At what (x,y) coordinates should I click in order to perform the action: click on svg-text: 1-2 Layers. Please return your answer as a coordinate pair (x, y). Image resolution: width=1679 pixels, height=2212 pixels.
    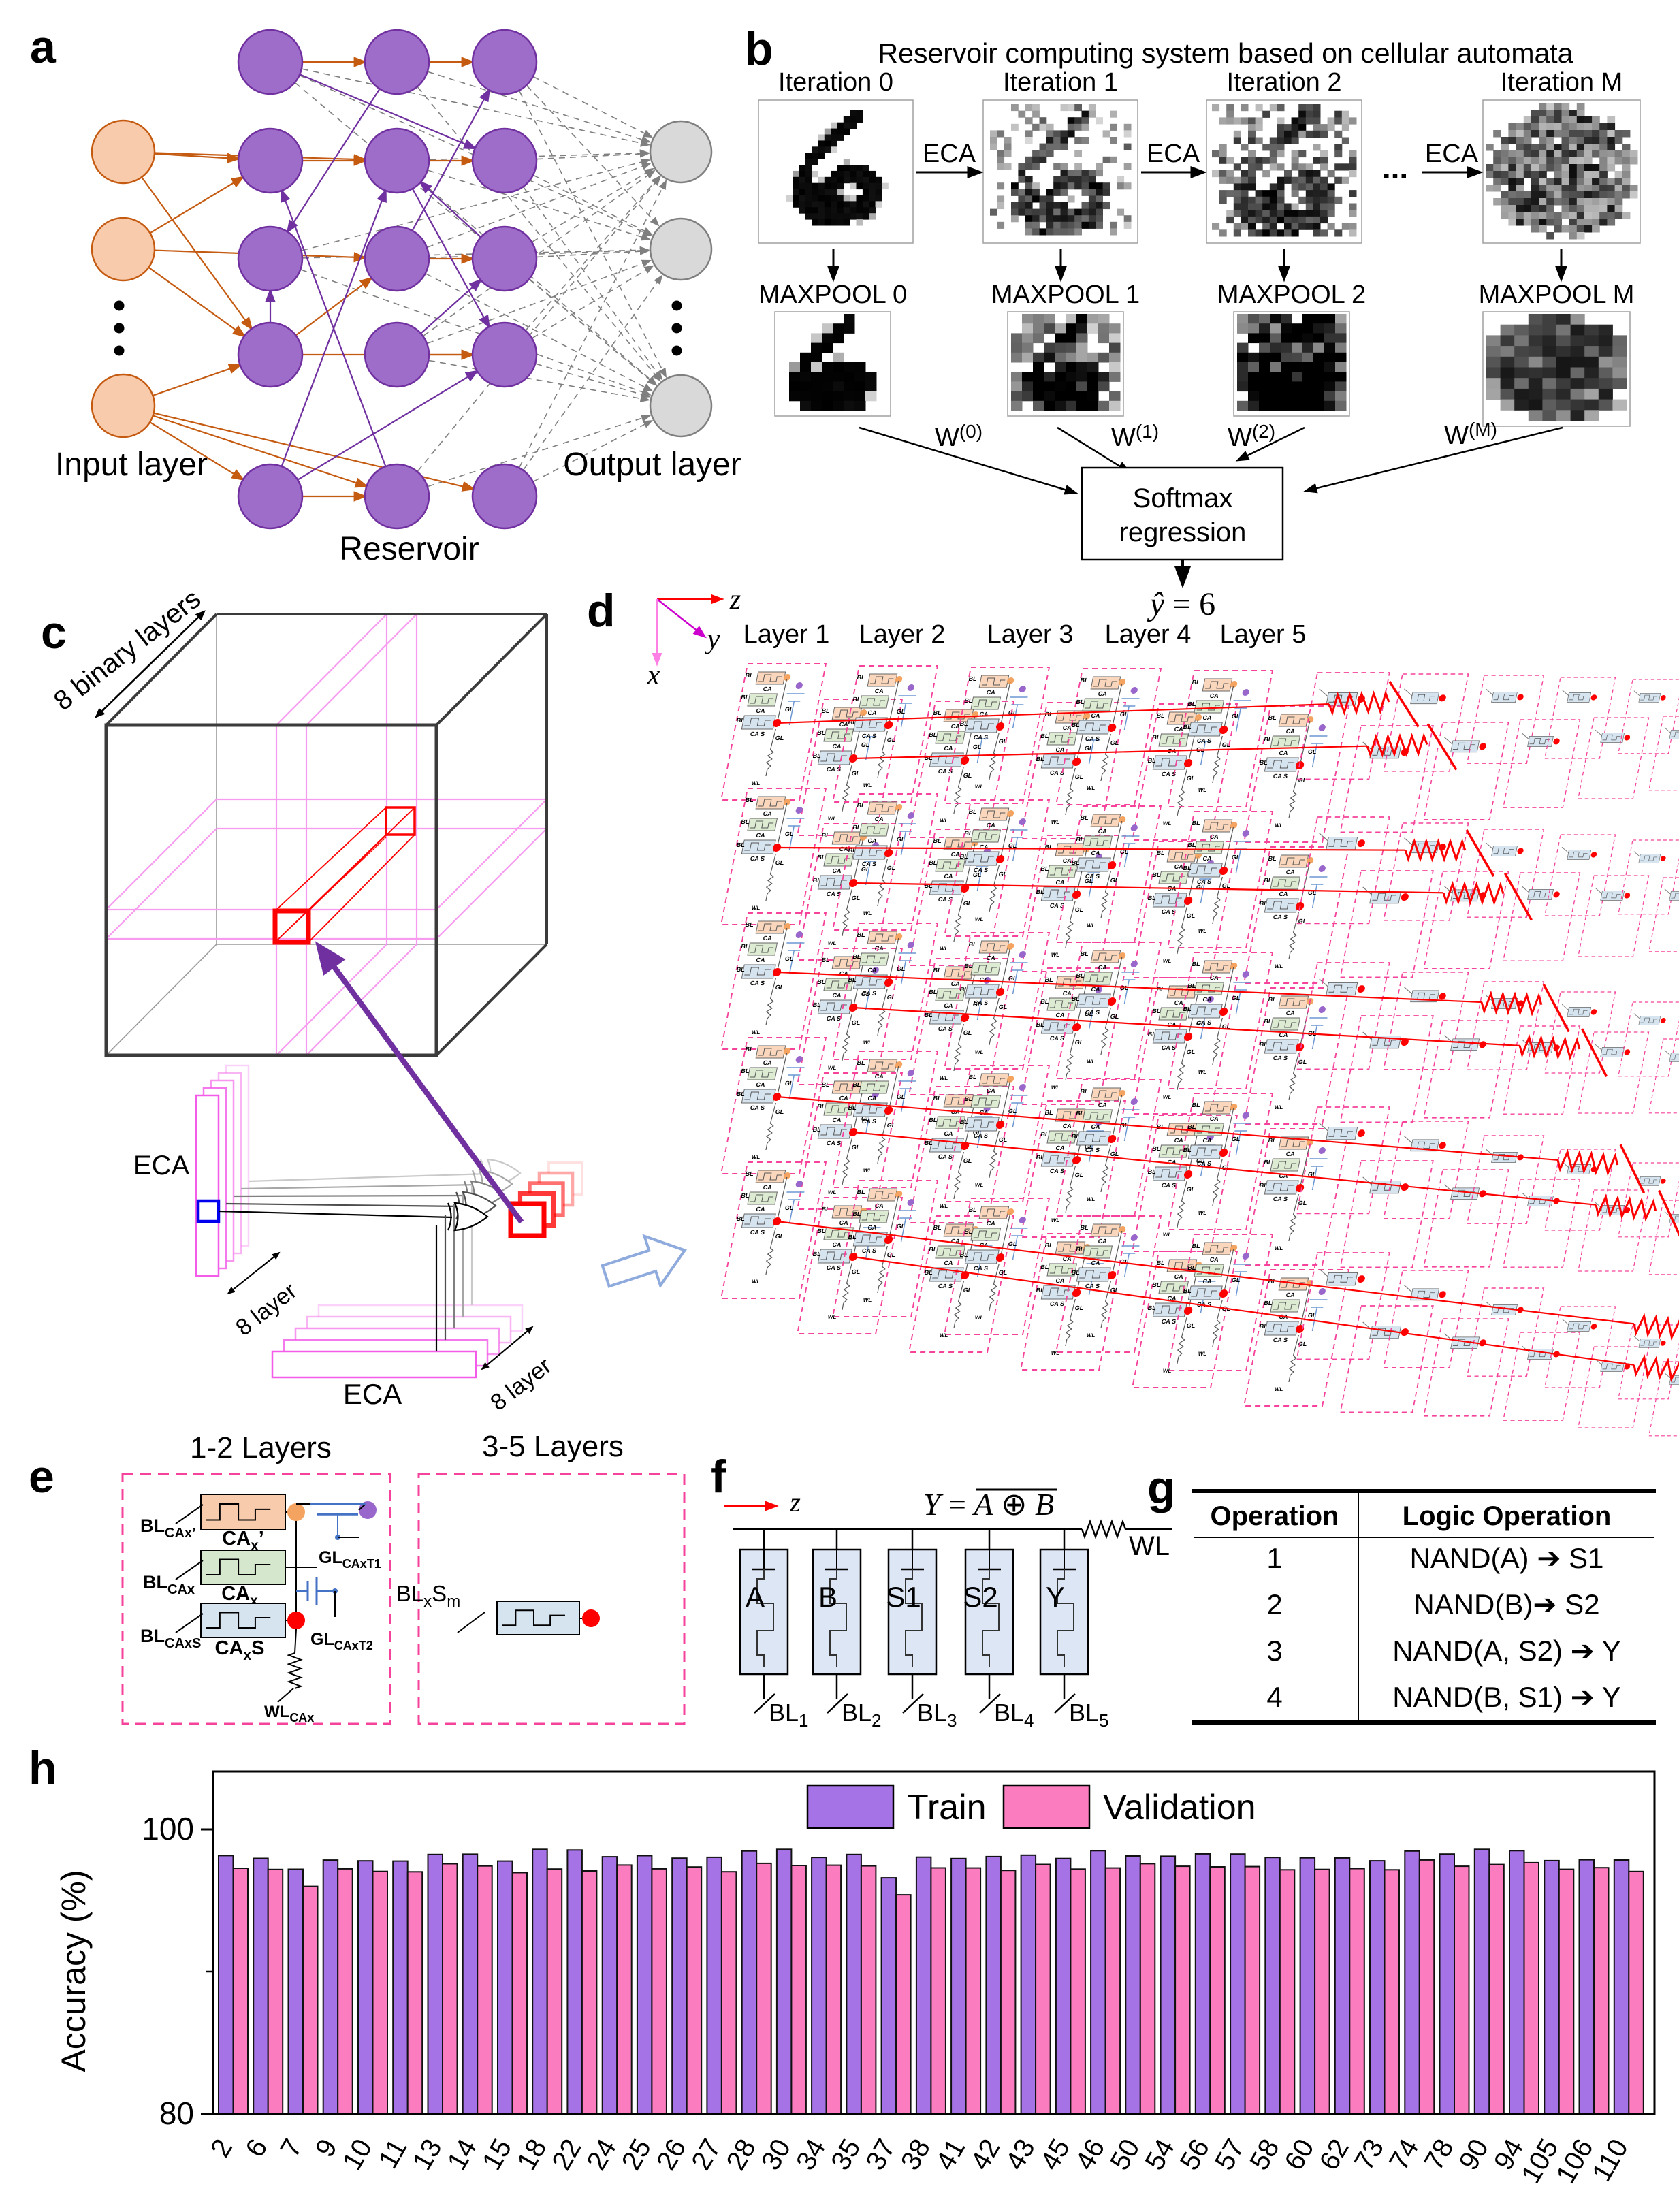
    Looking at the image, I should click on (261, 1448).